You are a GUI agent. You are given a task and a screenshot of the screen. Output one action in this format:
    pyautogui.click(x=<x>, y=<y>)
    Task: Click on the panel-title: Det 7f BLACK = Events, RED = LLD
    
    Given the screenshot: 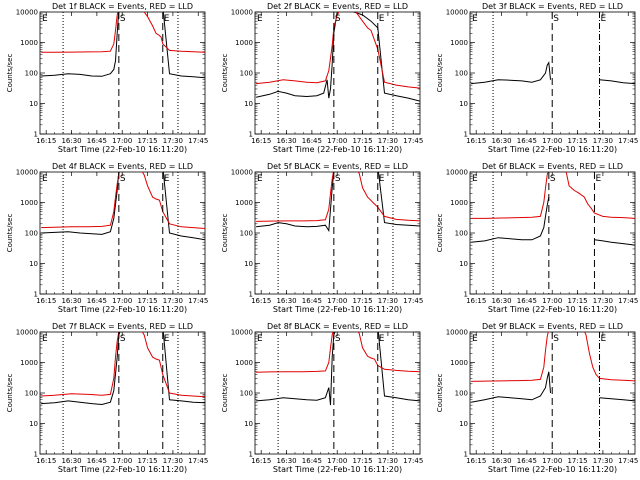 What is the action you would take?
    pyautogui.click(x=122, y=326)
    